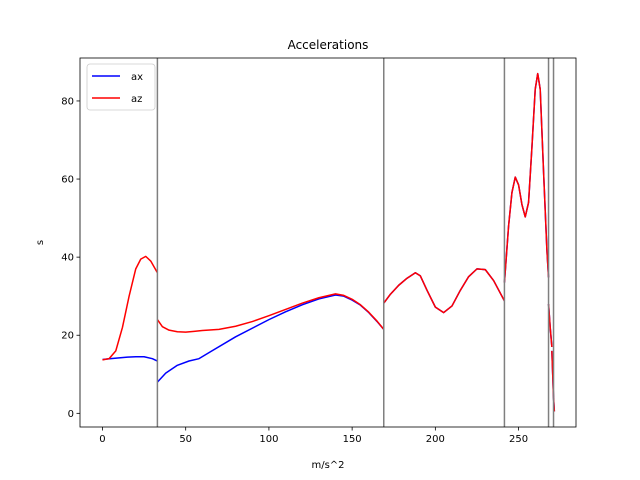 This screenshot has height=480, width=640. I want to click on y-tick-label: 20, so click(67, 336).